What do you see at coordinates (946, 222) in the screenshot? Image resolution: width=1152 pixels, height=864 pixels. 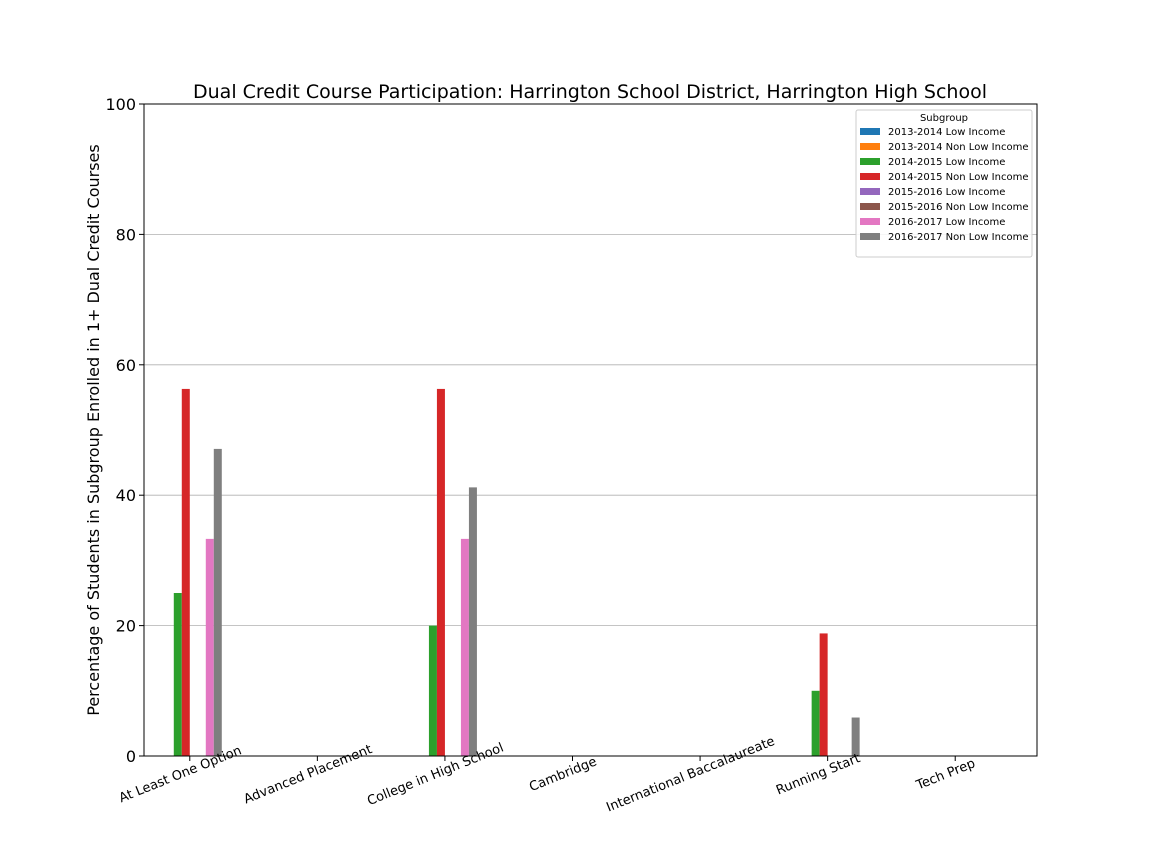 I see `legend-entry: 2016-2017 Low Income` at bounding box center [946, 222].